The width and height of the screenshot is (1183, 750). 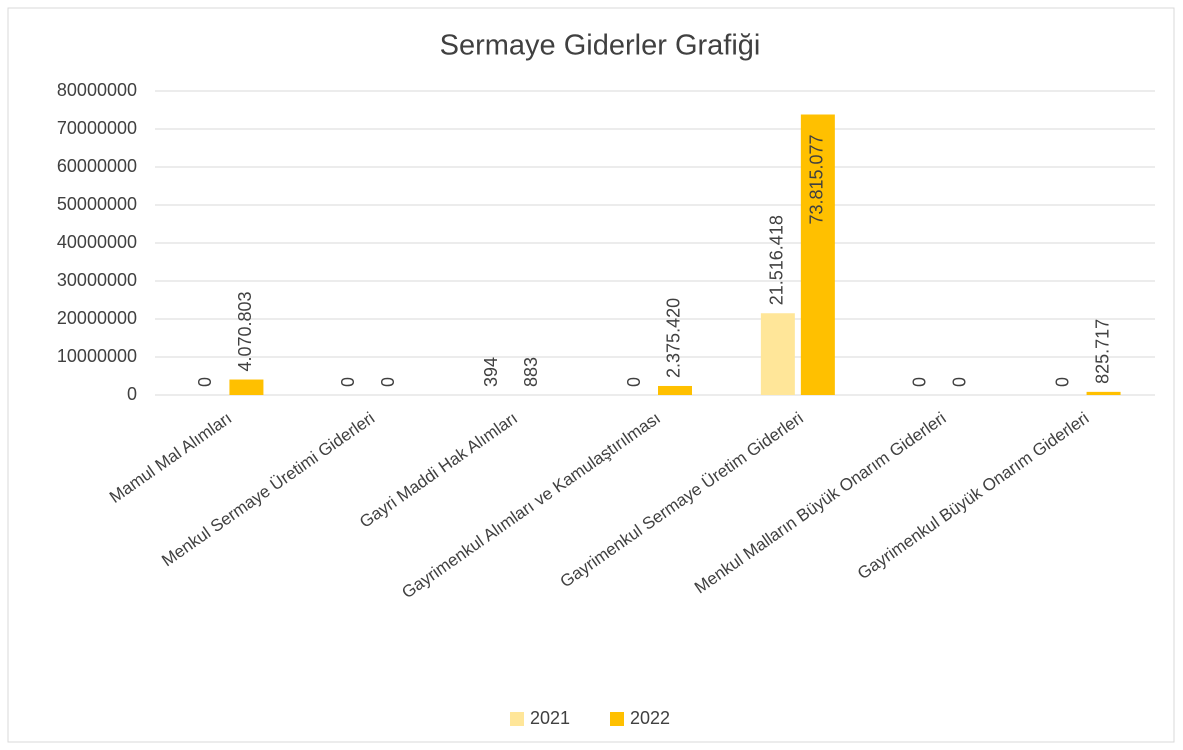 I want to click on value-label: 2.375.420, so click(x=674, y=338).